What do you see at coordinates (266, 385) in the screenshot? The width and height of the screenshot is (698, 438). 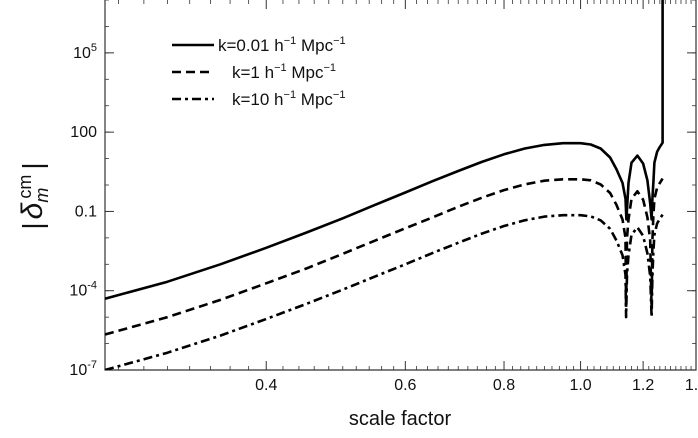 I see `x-tick-label-0: 0.4` at bounding box center [266, 385].